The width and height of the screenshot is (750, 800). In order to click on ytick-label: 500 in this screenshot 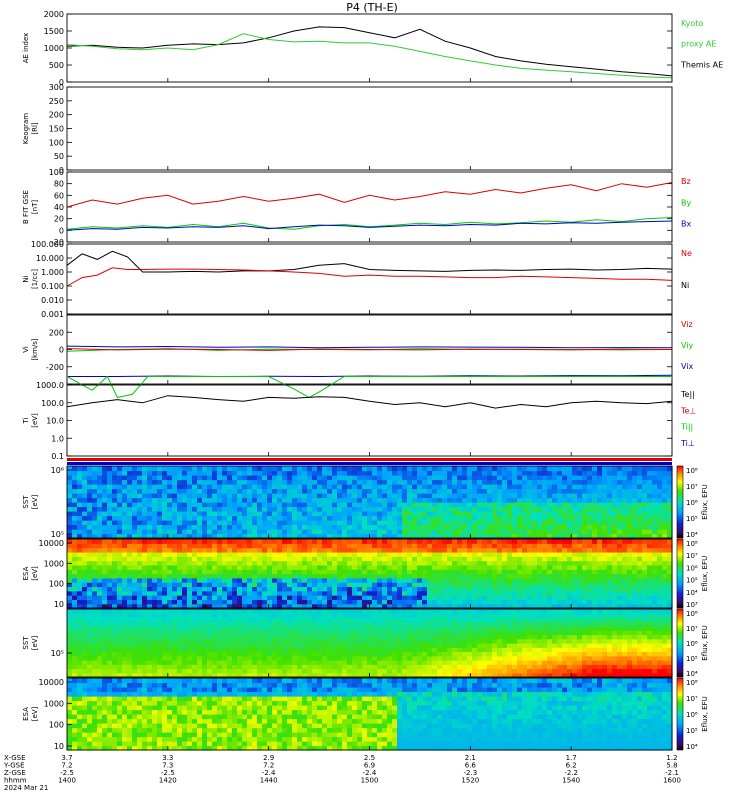, I will do `click(56, 65)`.